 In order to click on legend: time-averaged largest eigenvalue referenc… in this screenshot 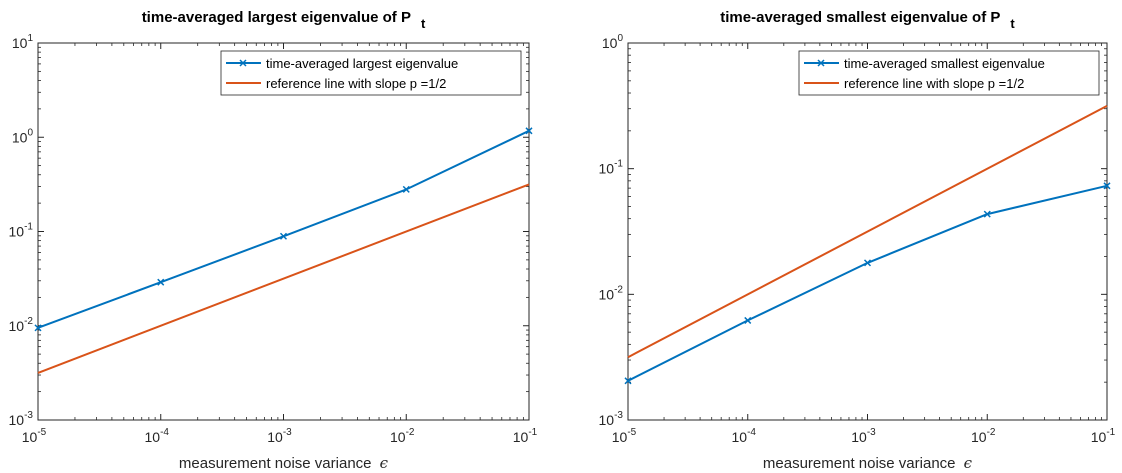, I will do `click(371, 73)`.